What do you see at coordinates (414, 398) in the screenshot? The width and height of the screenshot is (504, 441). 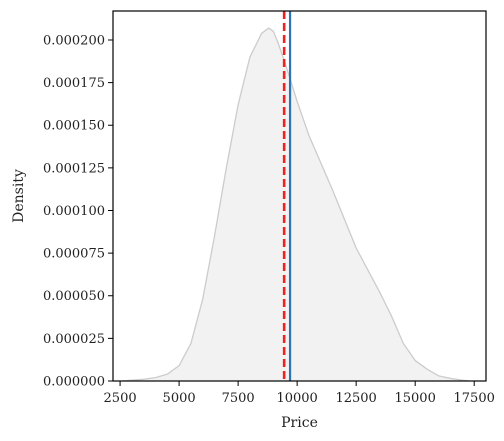 I see `x-tick-label: 15000` at bounding box center [414, 398].